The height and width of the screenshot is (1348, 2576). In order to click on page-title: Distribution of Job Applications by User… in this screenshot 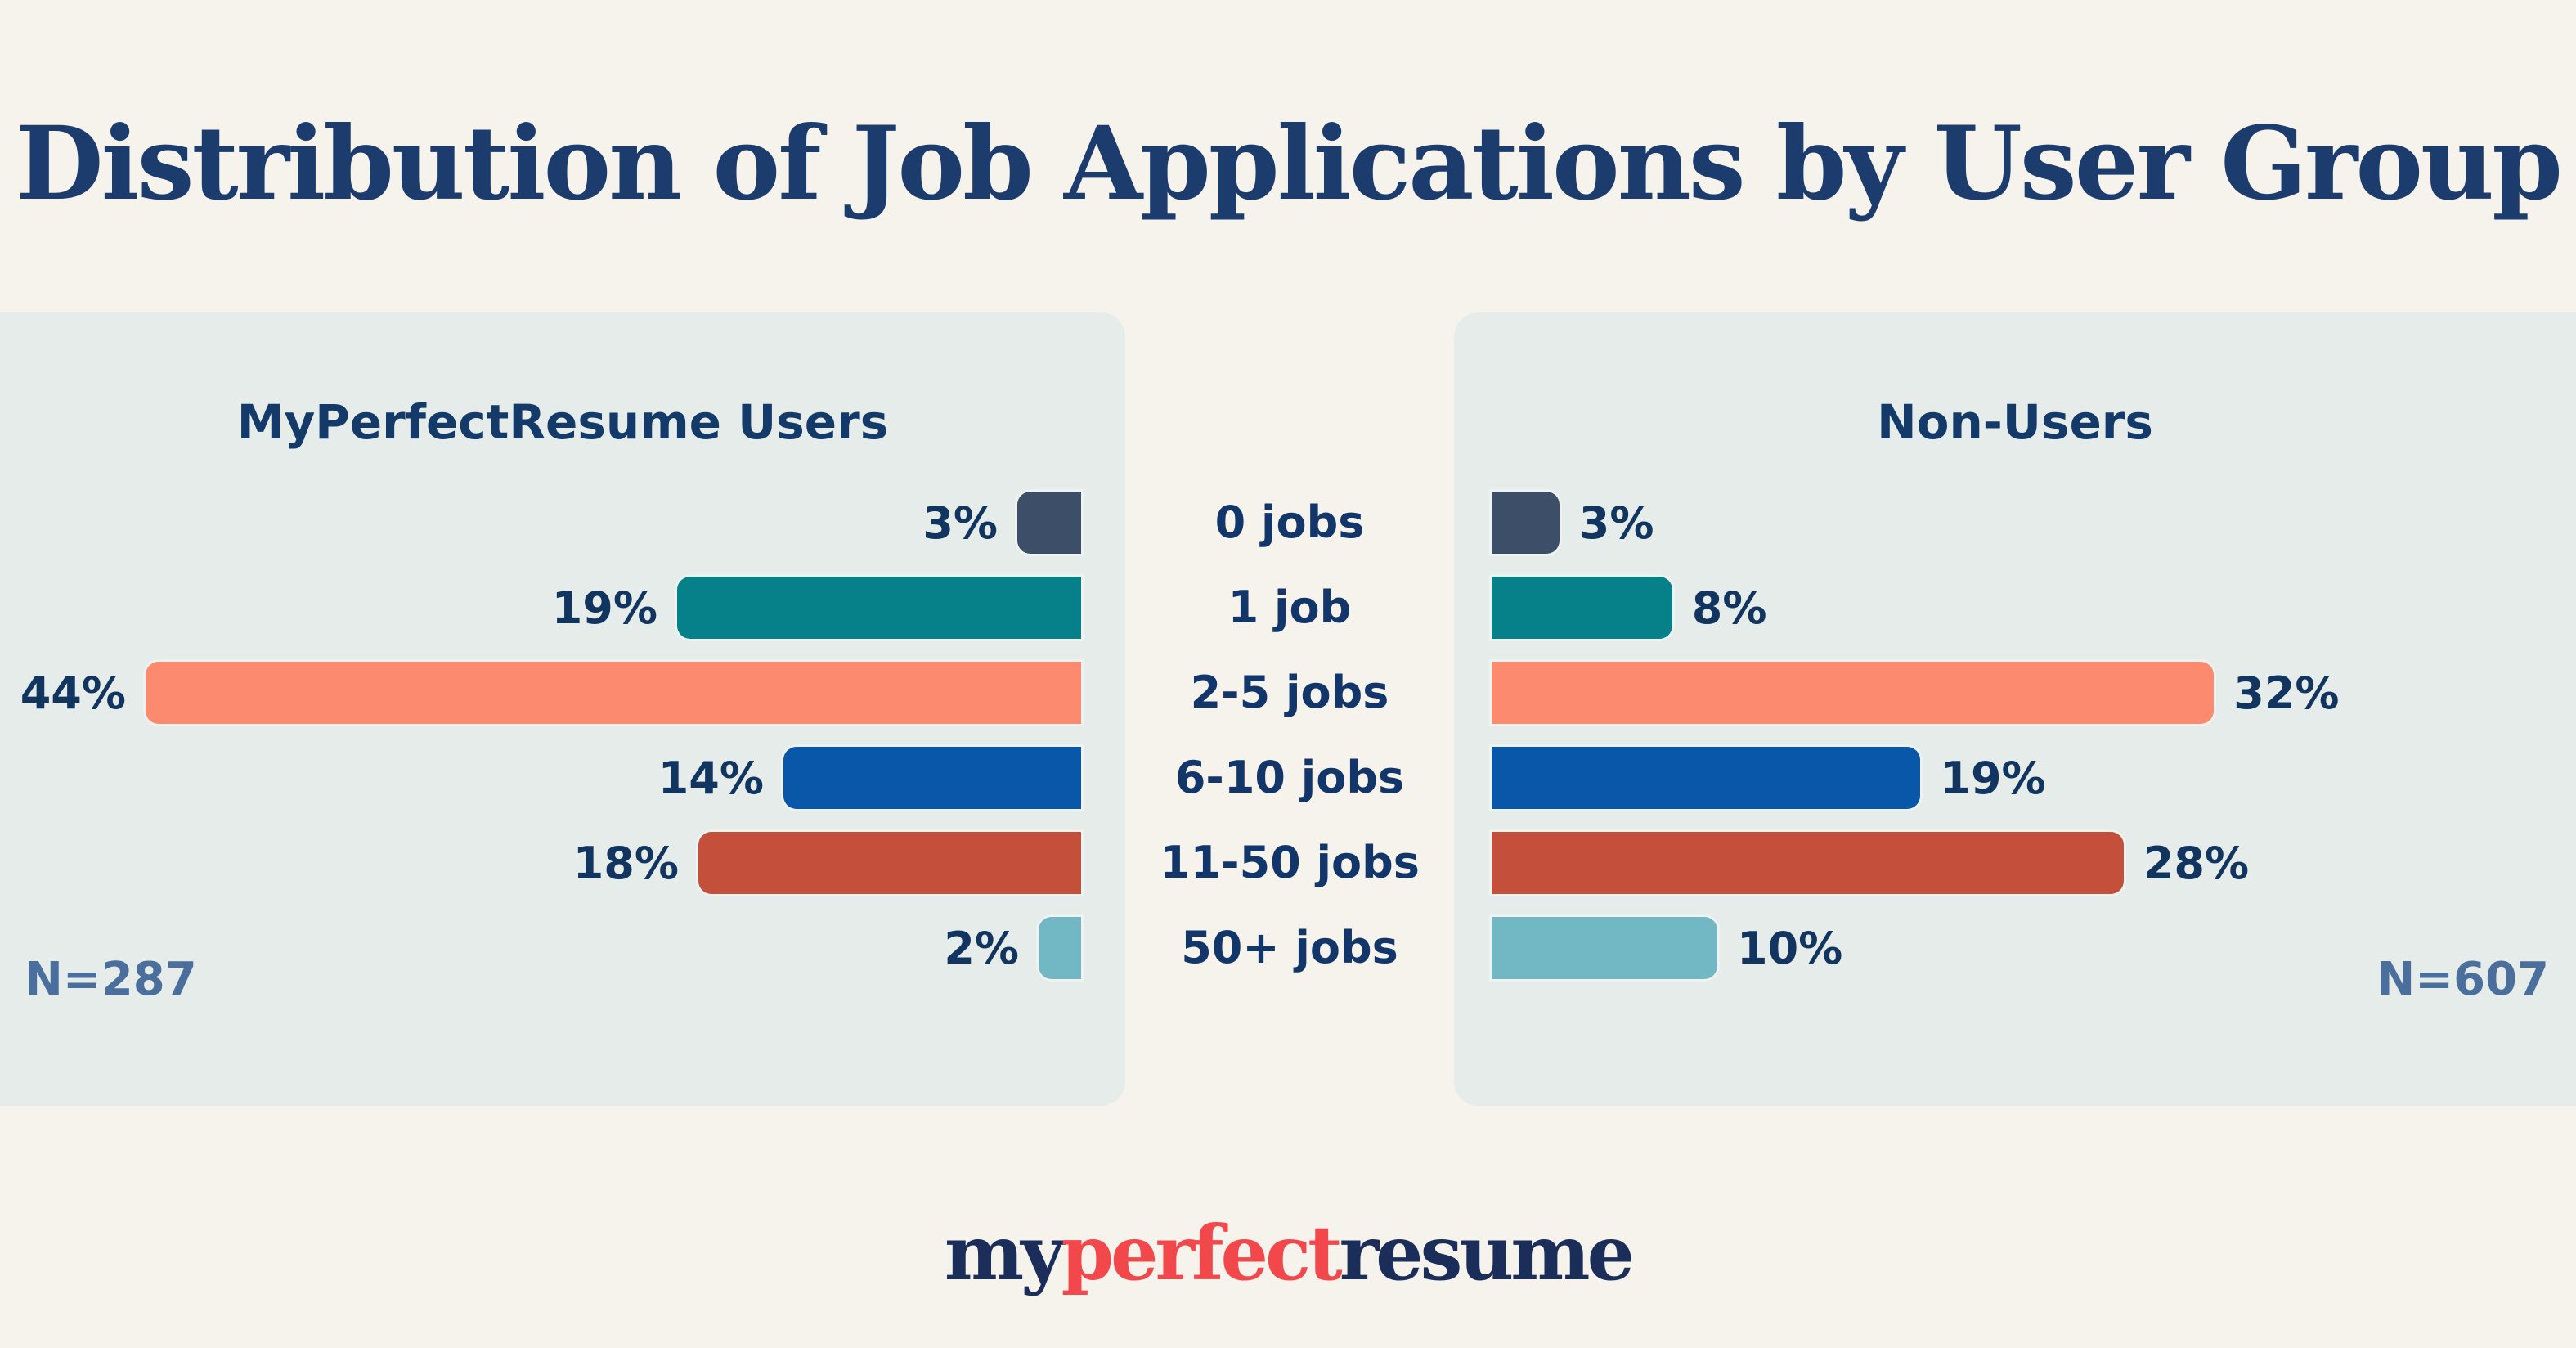, I will do `click(1289, 164)`.